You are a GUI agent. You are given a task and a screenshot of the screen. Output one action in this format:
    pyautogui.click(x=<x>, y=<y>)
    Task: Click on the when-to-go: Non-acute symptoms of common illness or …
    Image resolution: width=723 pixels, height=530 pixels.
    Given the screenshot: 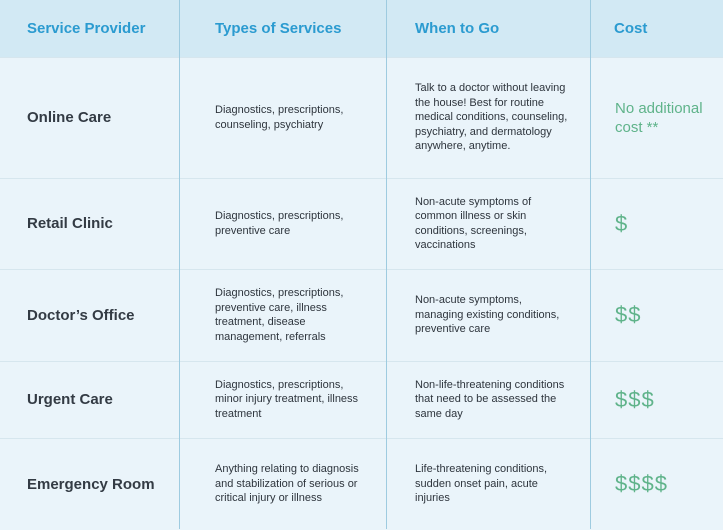 What is the action you would take?
    pyautogui.click(x=488, y=223)
    